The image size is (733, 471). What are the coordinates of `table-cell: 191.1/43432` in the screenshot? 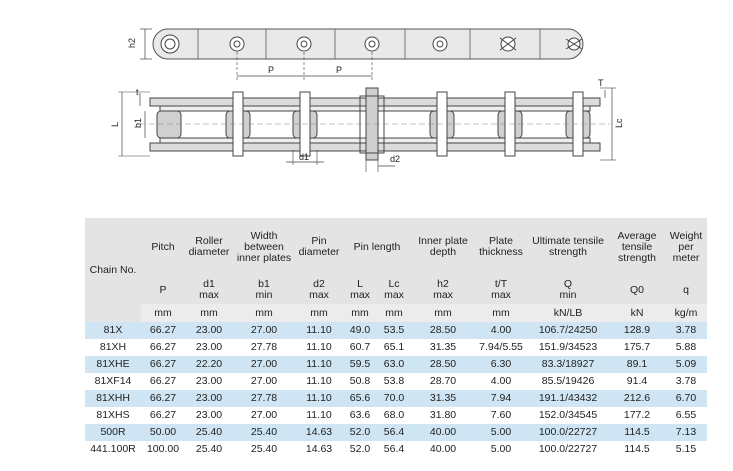 It's located at (568, 398).